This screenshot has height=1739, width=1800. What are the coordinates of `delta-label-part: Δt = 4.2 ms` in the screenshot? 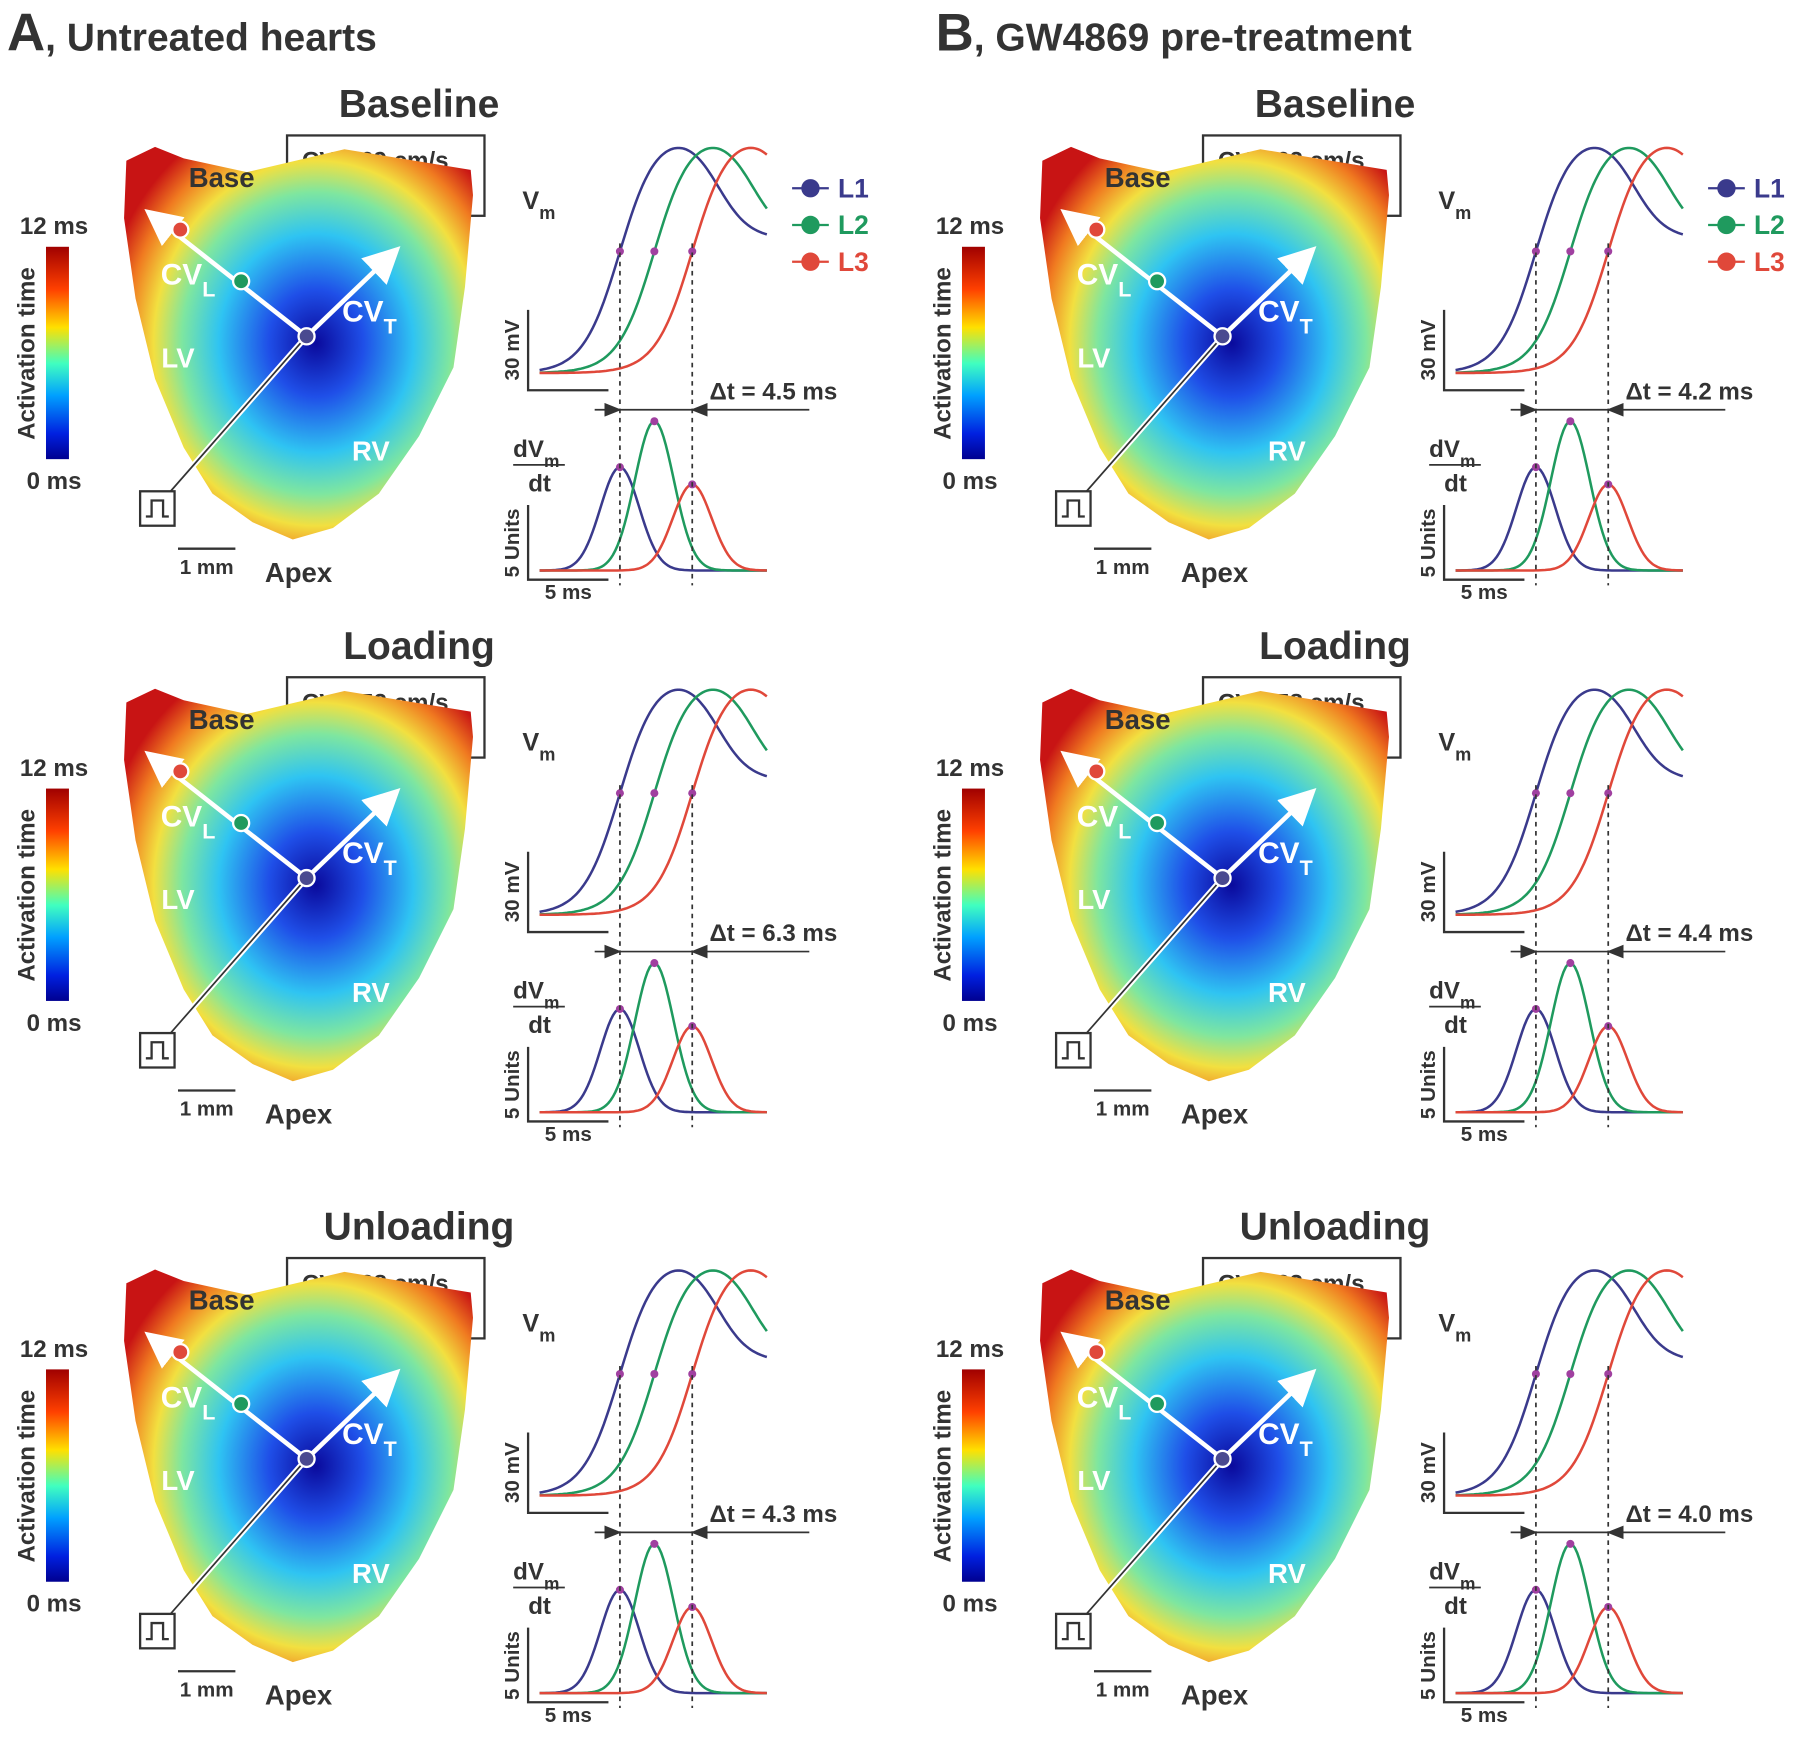 It's located at (1689, 391).